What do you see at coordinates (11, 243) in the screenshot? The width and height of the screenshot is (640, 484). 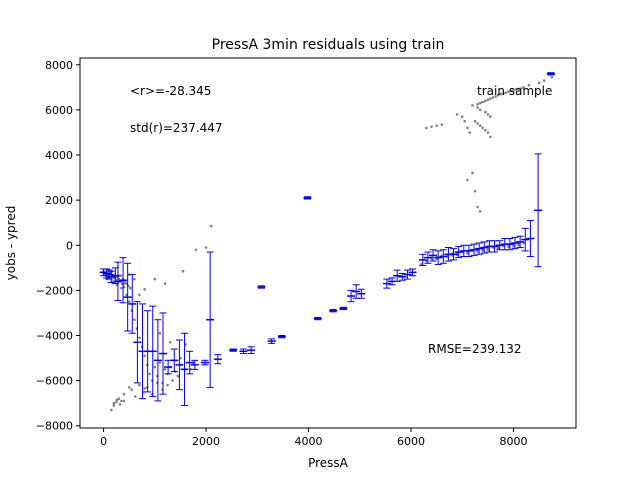 I see `y-axis-label: yobs - ypred` at bounding box center [11, 243].